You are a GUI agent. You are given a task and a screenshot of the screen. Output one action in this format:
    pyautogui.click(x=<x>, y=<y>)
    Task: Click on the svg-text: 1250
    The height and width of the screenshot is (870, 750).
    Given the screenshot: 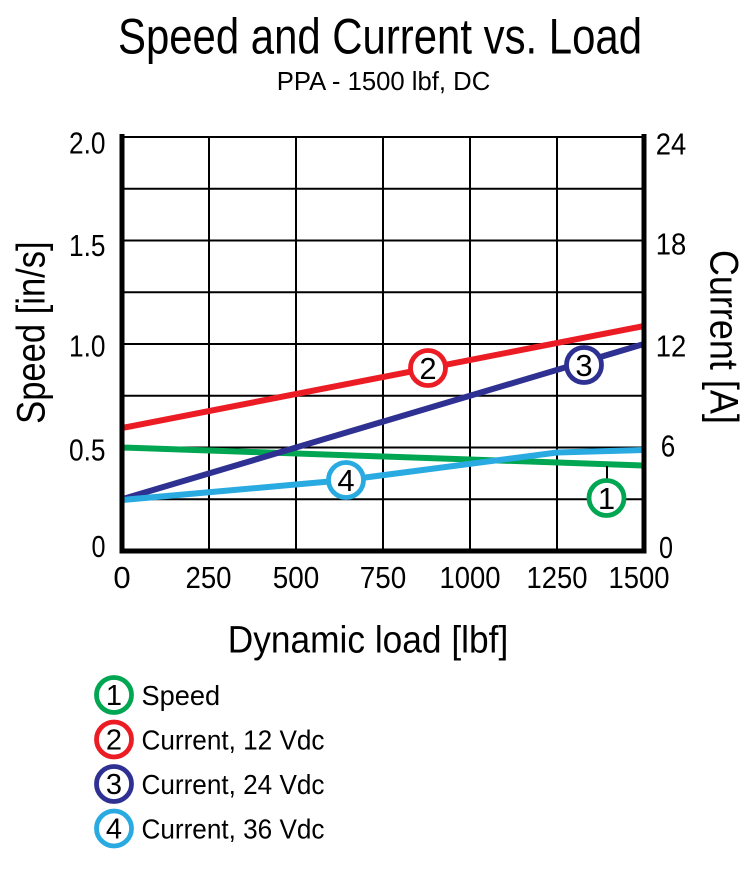 What is the action you would take?
    pyautogui.click(x=557, y=577)
    